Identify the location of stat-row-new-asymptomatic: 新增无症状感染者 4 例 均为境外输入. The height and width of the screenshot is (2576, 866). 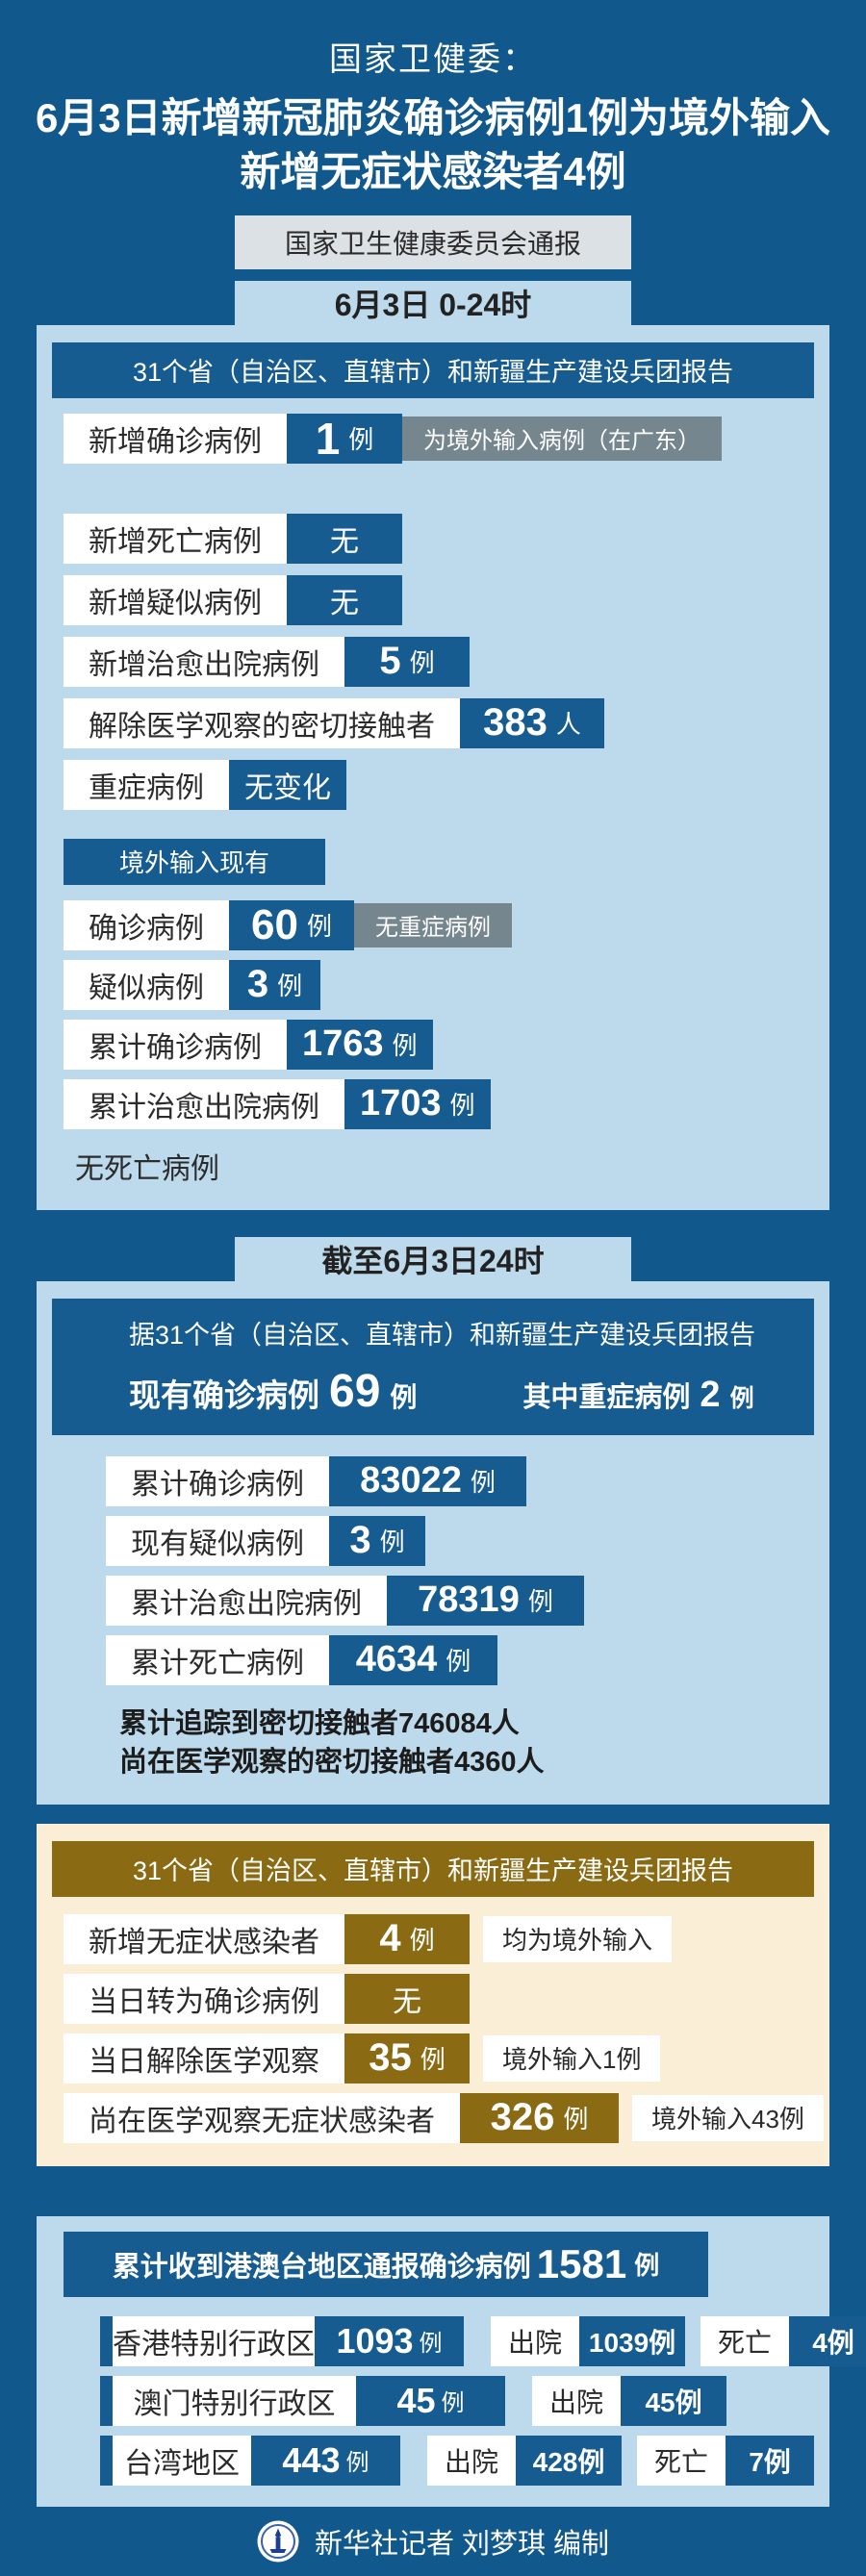
(439, 1939).